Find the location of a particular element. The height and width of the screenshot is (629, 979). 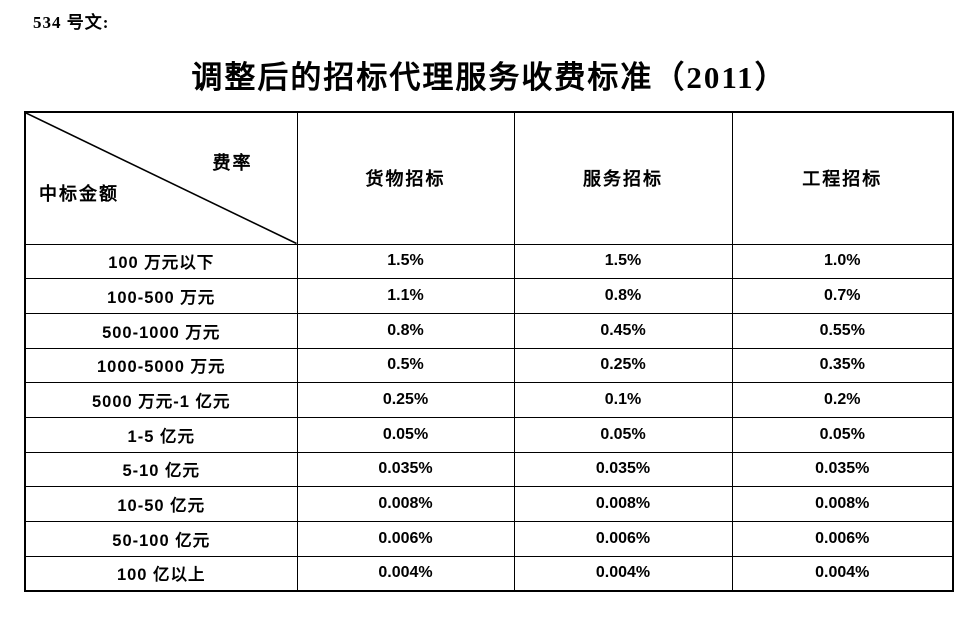

column-header-engineering-bidding: 工程招标 is located at coordinates (842, 178).